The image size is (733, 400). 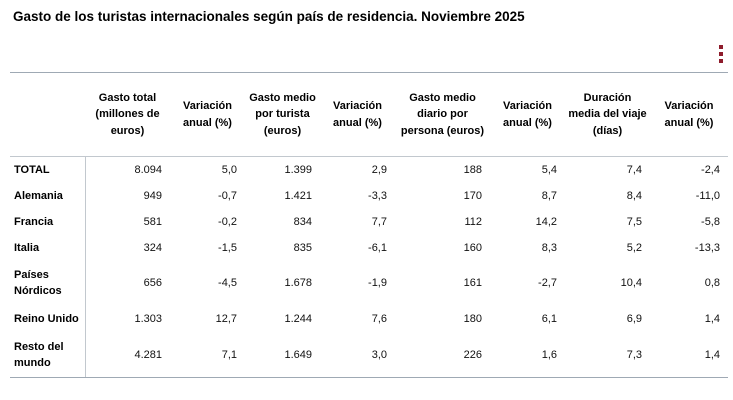 What do you see at coordinates (357, 114) in the screenshot?
I see `header-cell-variacion-2: Variación anual (%)` at bounding box center [357, 114].